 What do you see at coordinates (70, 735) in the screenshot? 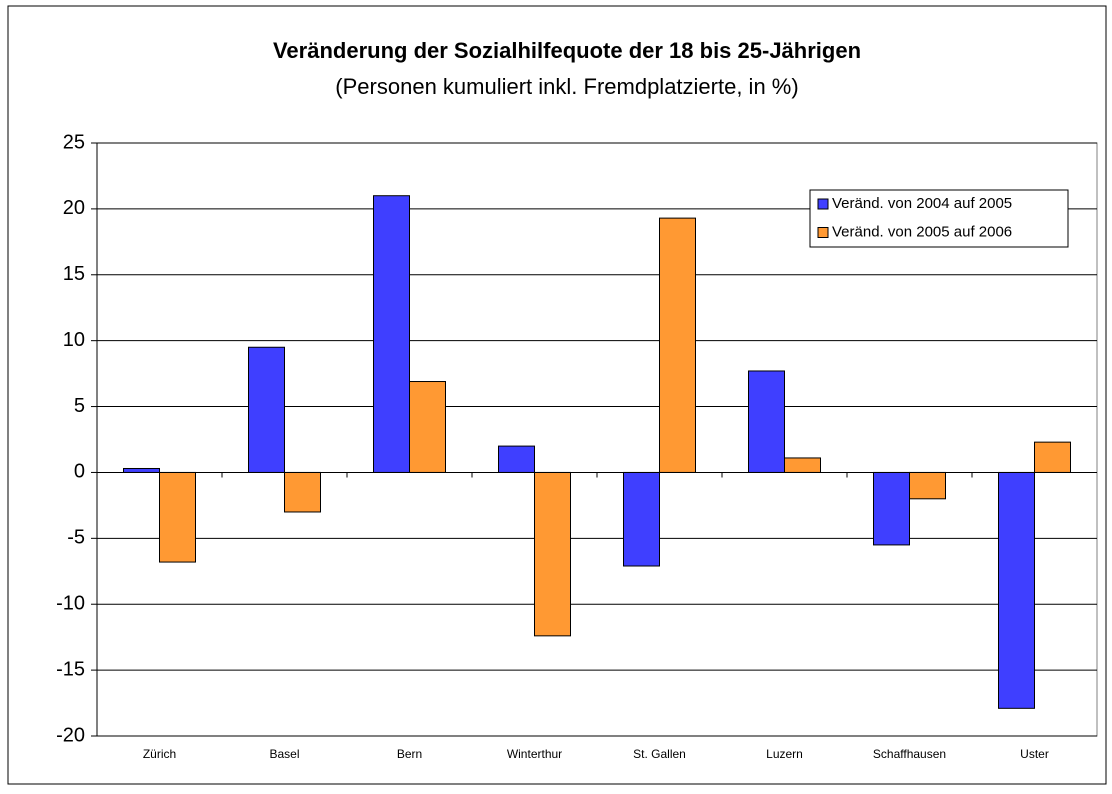
I see `y-tick-label: -20` at bounding box center [70, 735].